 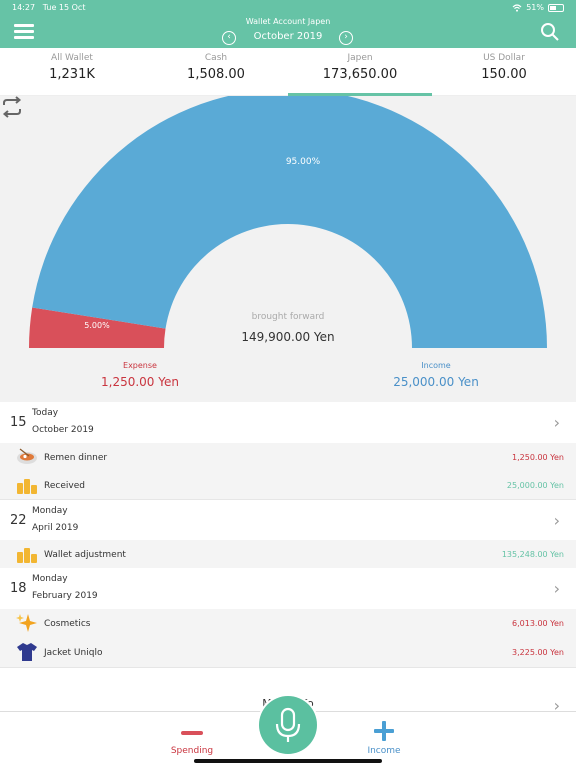 What do you see at coordinates (384, 731) in the screenshot?
I see `plus-icon` at bounding box center [384, 731].